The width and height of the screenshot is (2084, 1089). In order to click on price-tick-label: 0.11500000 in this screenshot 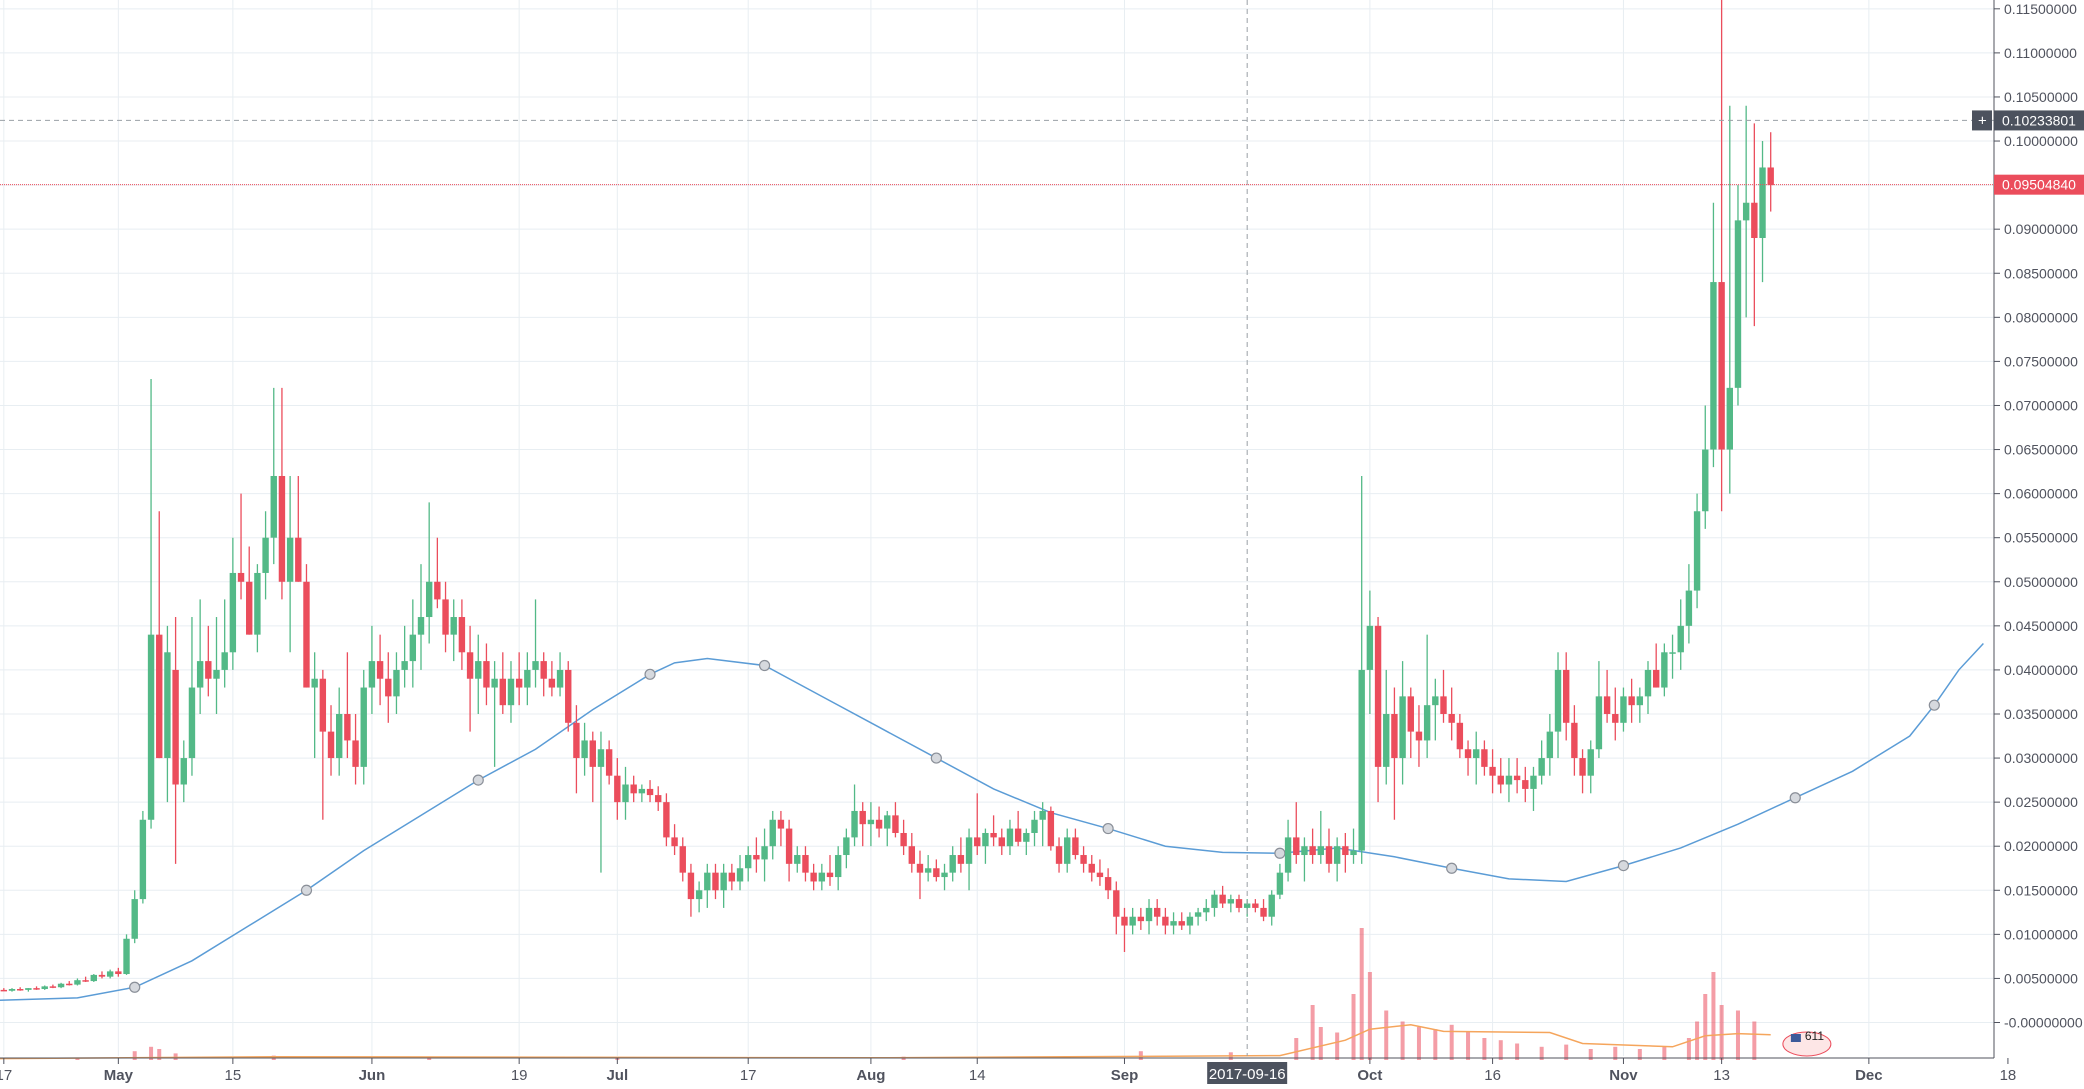, I will do `click(2040, 9)`.